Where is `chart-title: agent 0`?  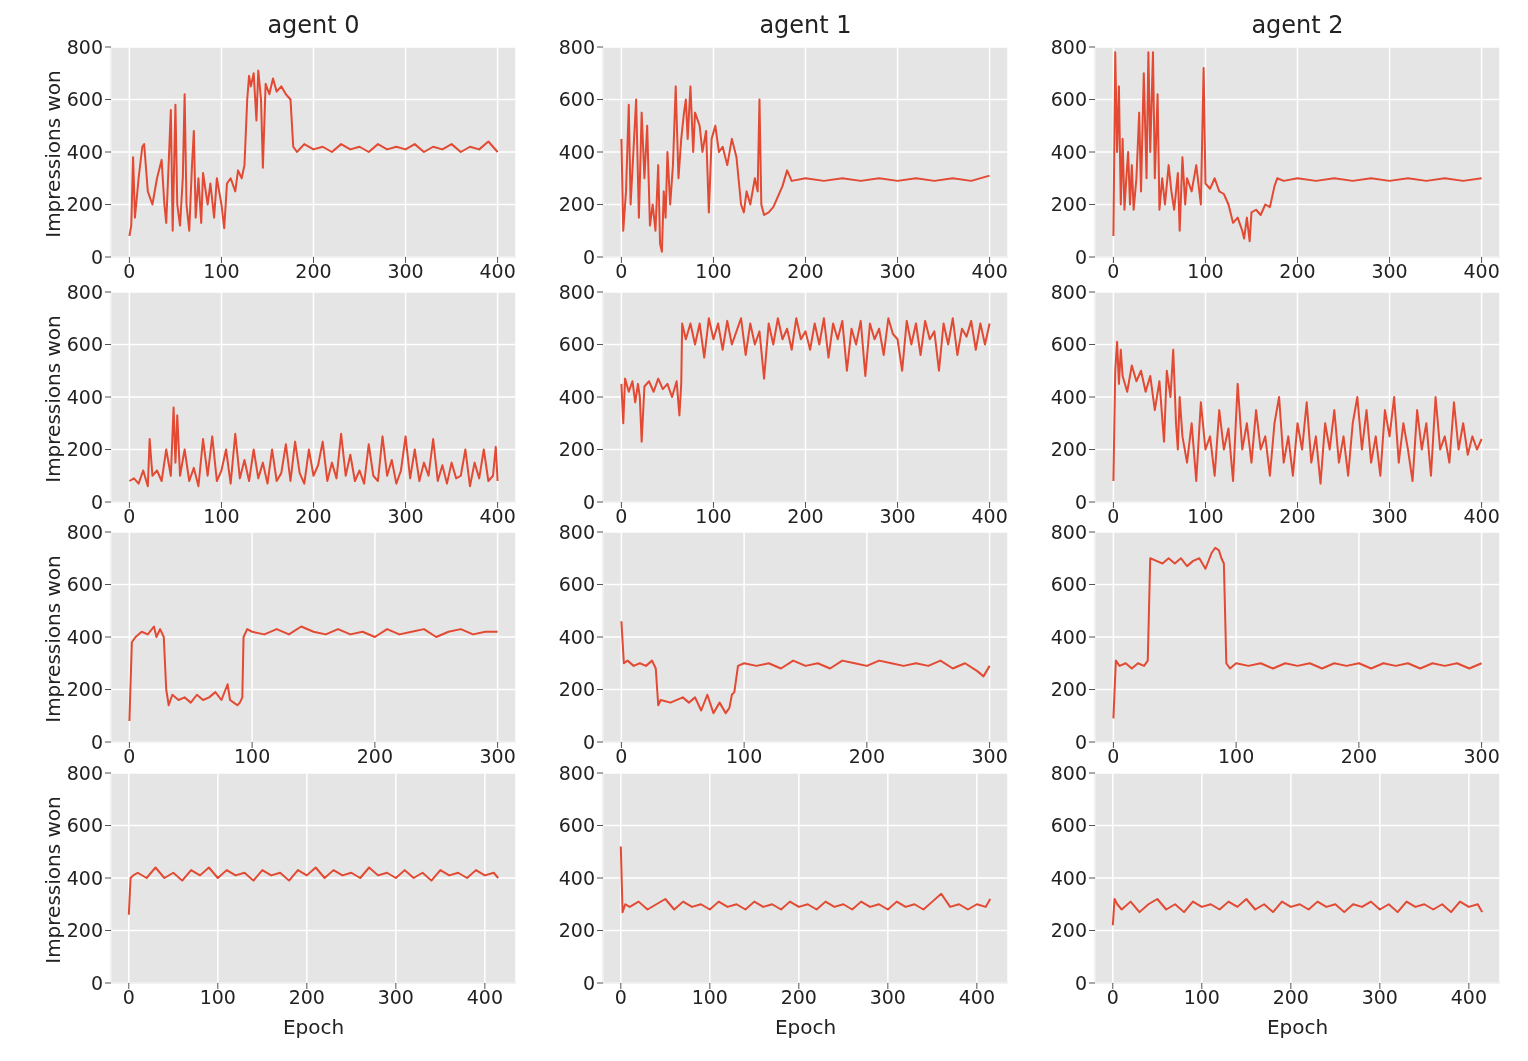
chart-title: agent 0 is located at coordinates (313, 25).